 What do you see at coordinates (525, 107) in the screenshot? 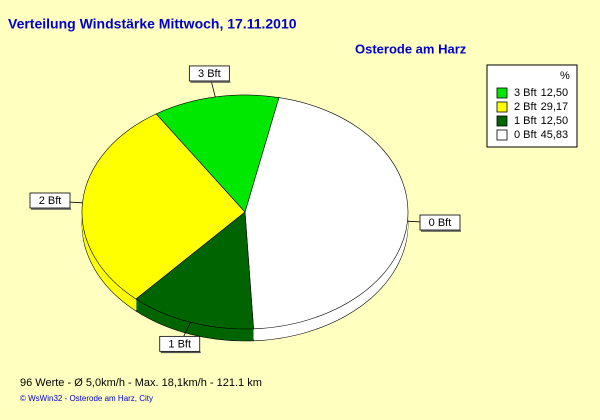
I see `legend-name: 2 Bft` at bounding box center [525, 107].